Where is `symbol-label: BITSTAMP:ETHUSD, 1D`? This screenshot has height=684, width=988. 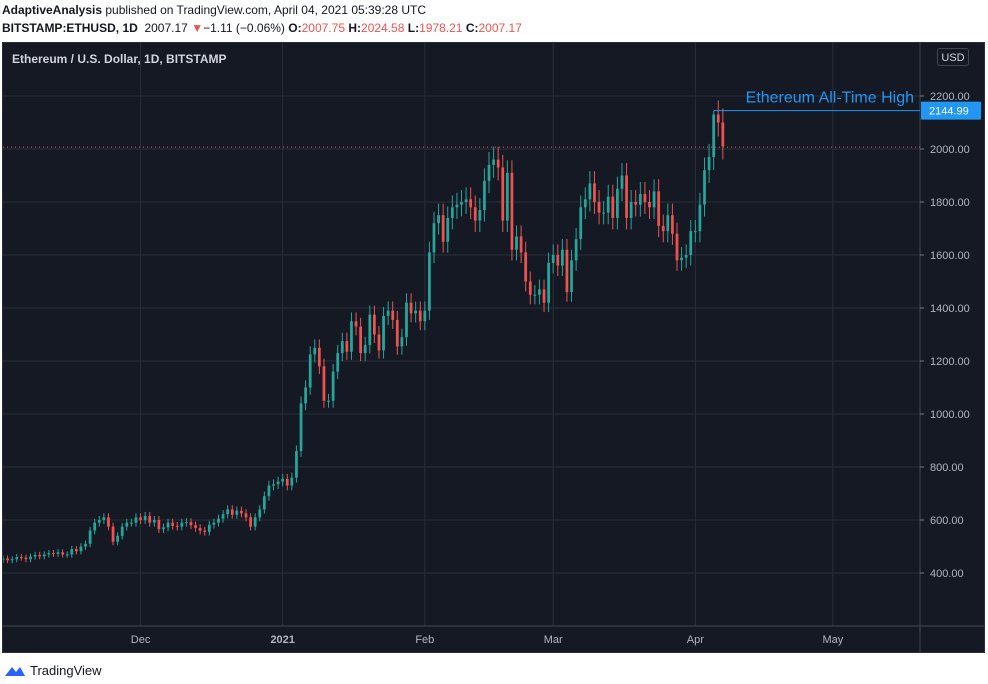
symbol-label: BITSTAMP:ETHUSD, 1D is located at coordinates (70, 28).